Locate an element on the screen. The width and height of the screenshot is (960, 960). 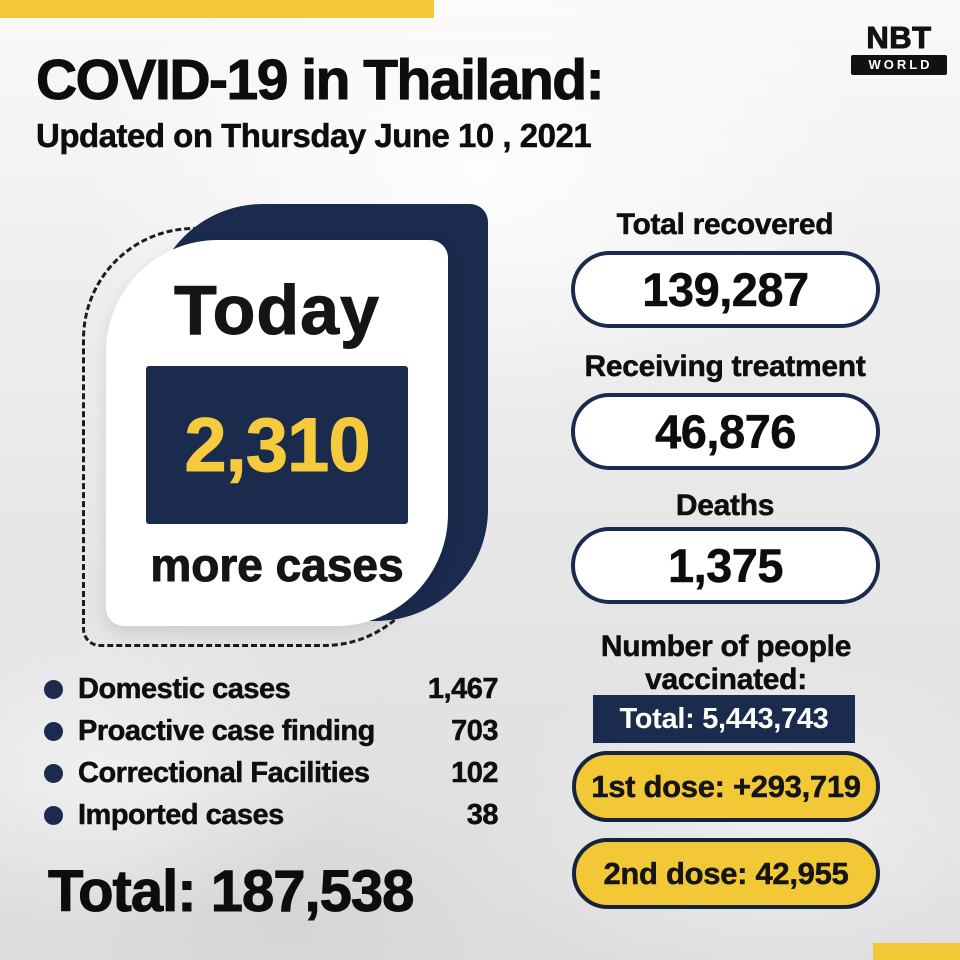
vaccination-dose-1: 1st dose: +293,719 is located at coordinates (726, 786).